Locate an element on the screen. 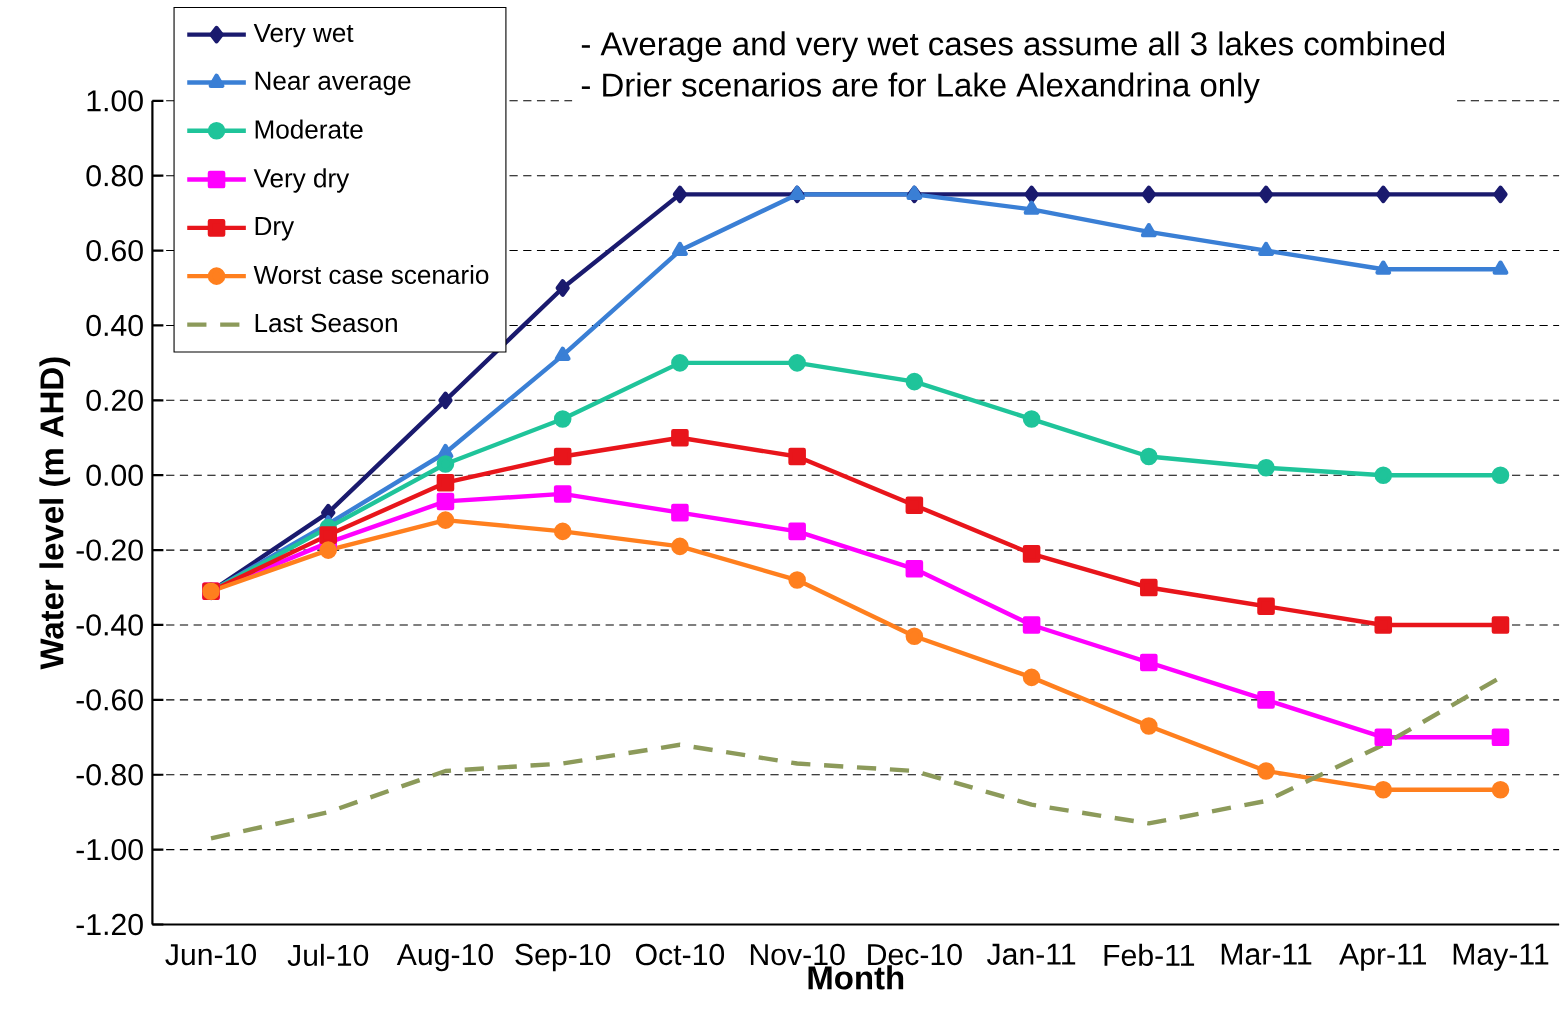 This screenshot has height=1013, width=1563. legend-label: Very dry is located at coordinates (301, 180).